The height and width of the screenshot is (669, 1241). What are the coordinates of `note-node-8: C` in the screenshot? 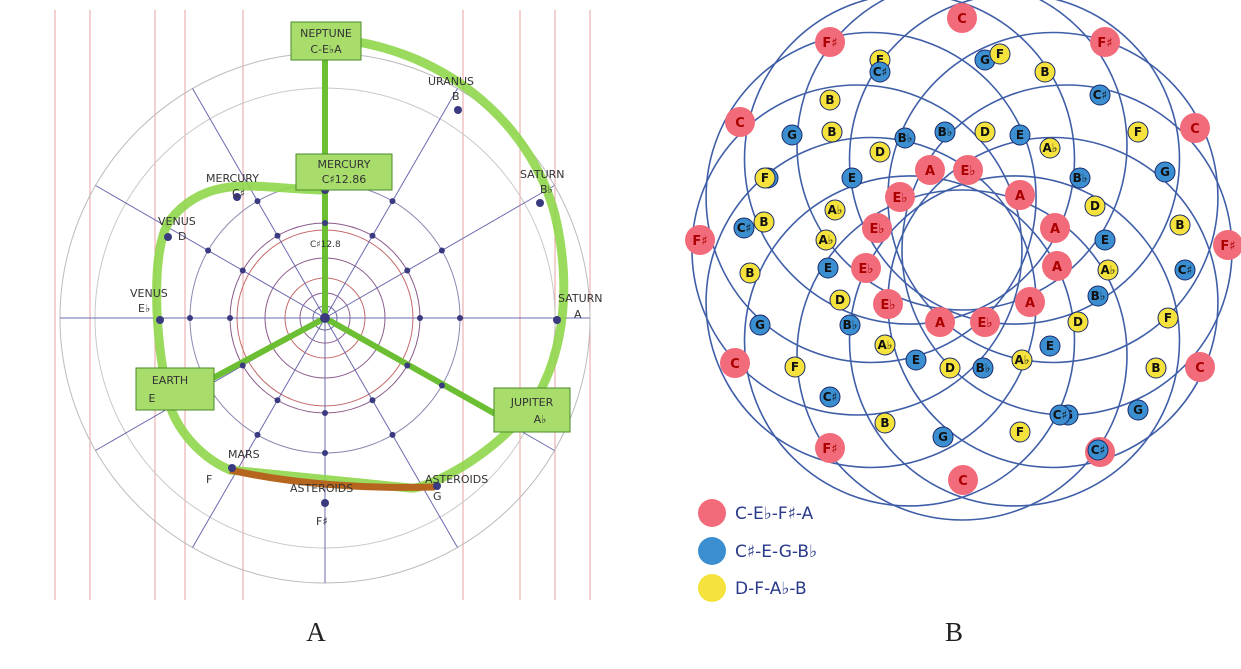 It's located at (735, 363).